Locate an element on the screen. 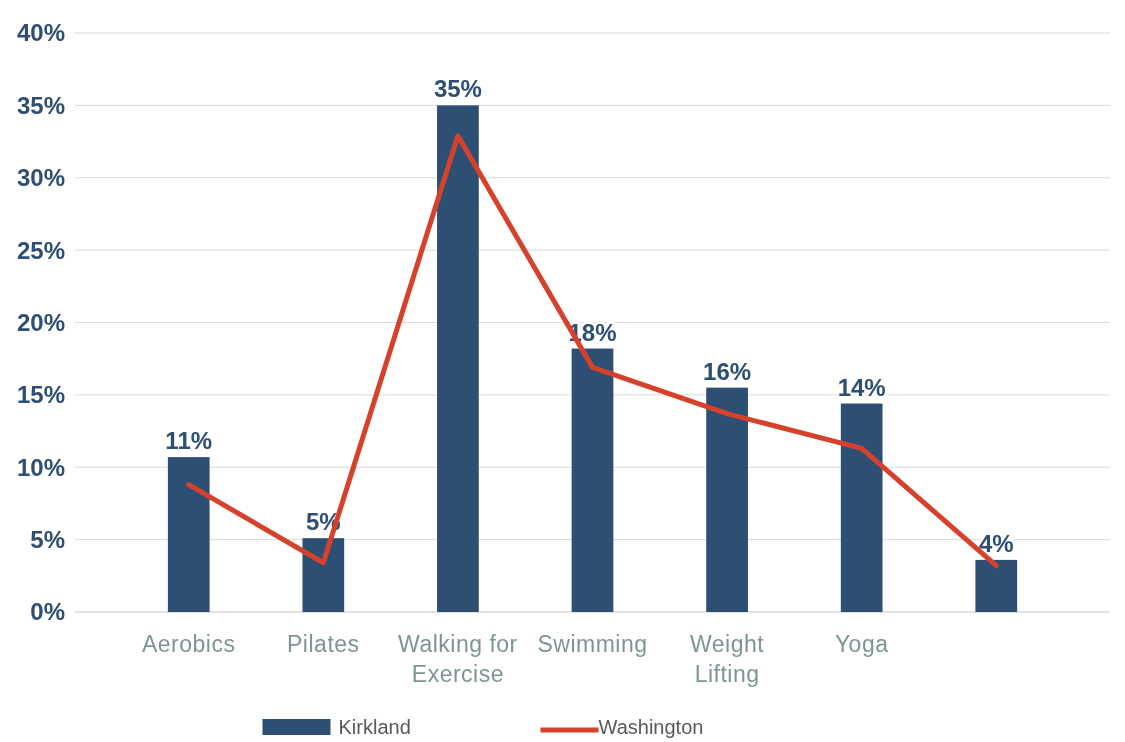 This screenshot has height=742, width=1125. y-tick-label: 20% is located at coordinates (40, 322).